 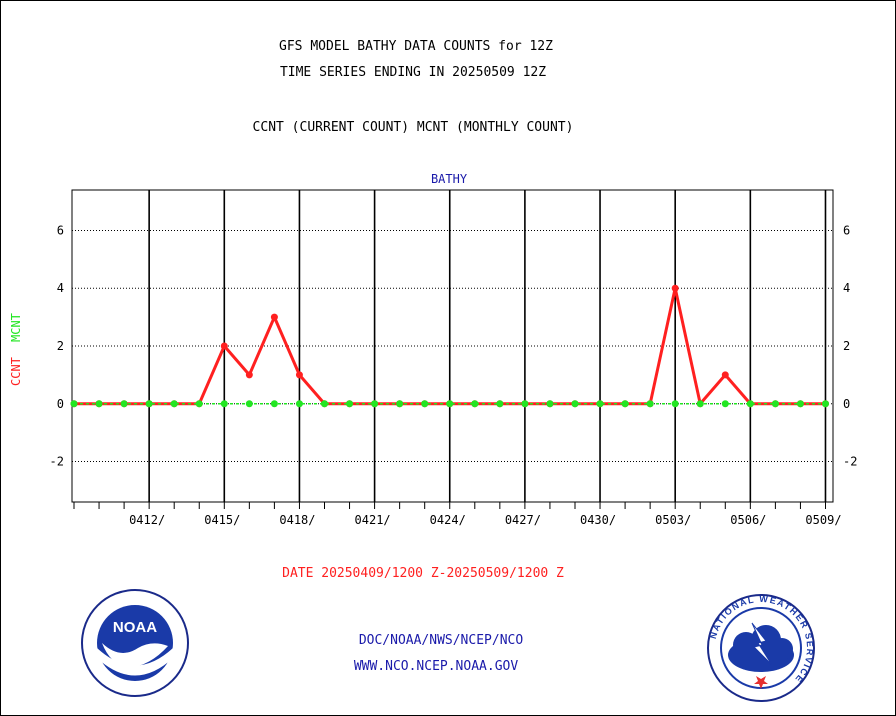 I want to click on x-tick-label: 0427/, so click(x=523, y=520).